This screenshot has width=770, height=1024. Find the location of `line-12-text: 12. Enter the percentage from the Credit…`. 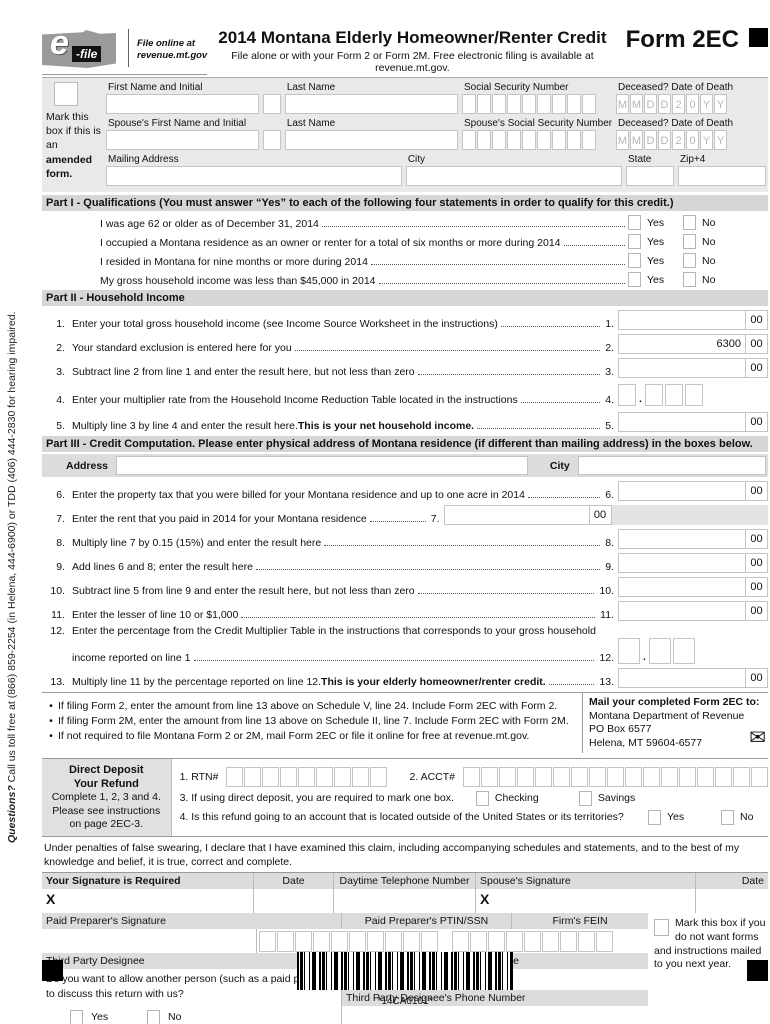

line-12-text: 12. Enter the percentage from the Credit… is located at coordinates (323, 631).